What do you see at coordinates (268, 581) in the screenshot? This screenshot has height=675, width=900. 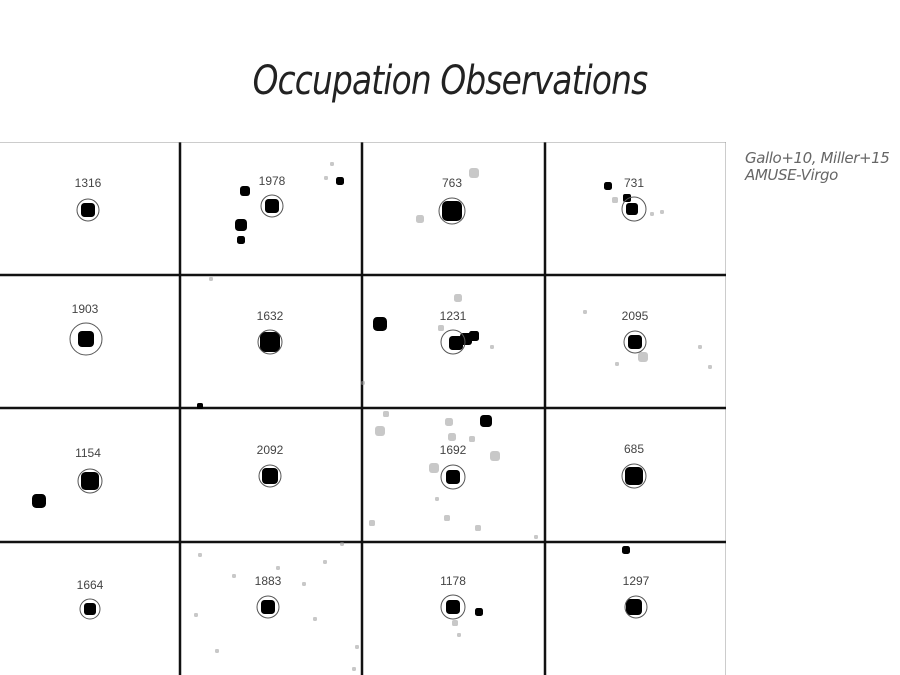 I see `cutout-label: 1883` at bounding box center [268, 581].